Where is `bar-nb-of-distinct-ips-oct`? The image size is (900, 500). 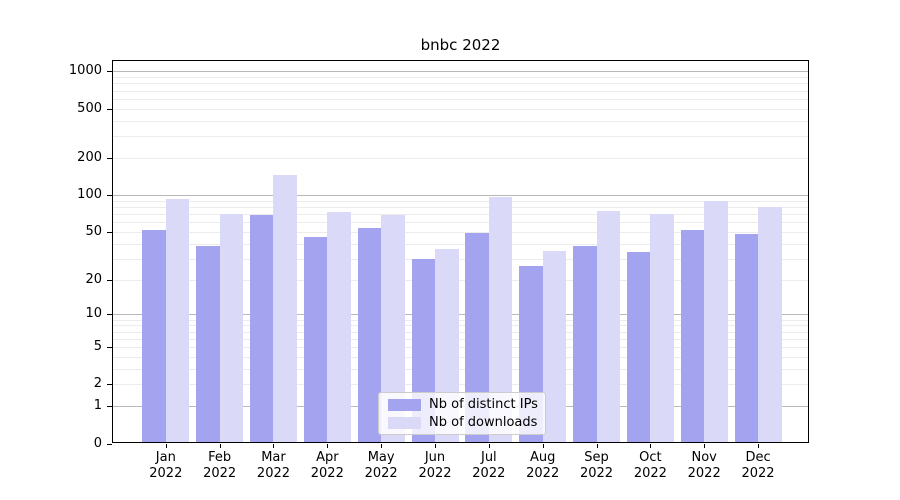
bar-nb-of-distinct-ips-oct is located at coordinates (638, 347).